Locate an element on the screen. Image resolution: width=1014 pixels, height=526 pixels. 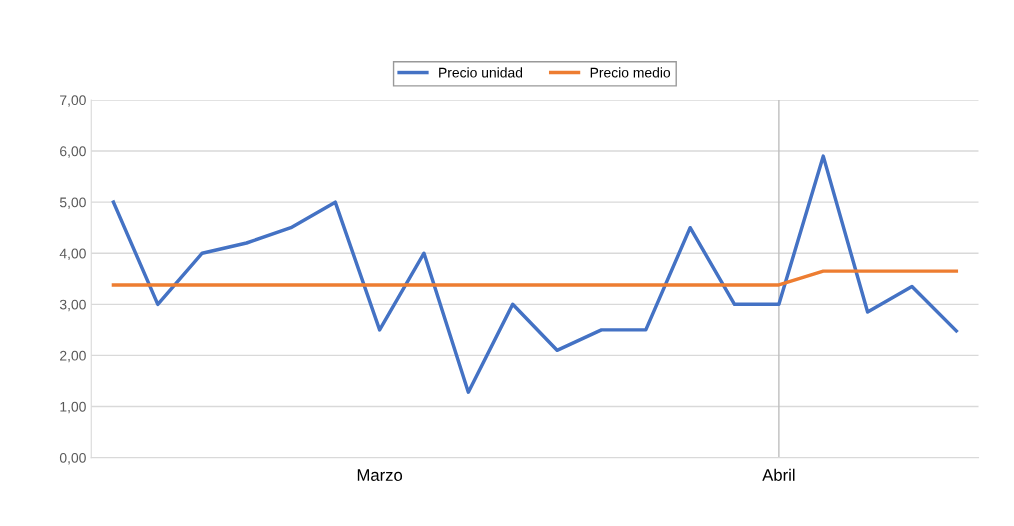
x-tick-label: Abril is located at coordinates (778, 474).